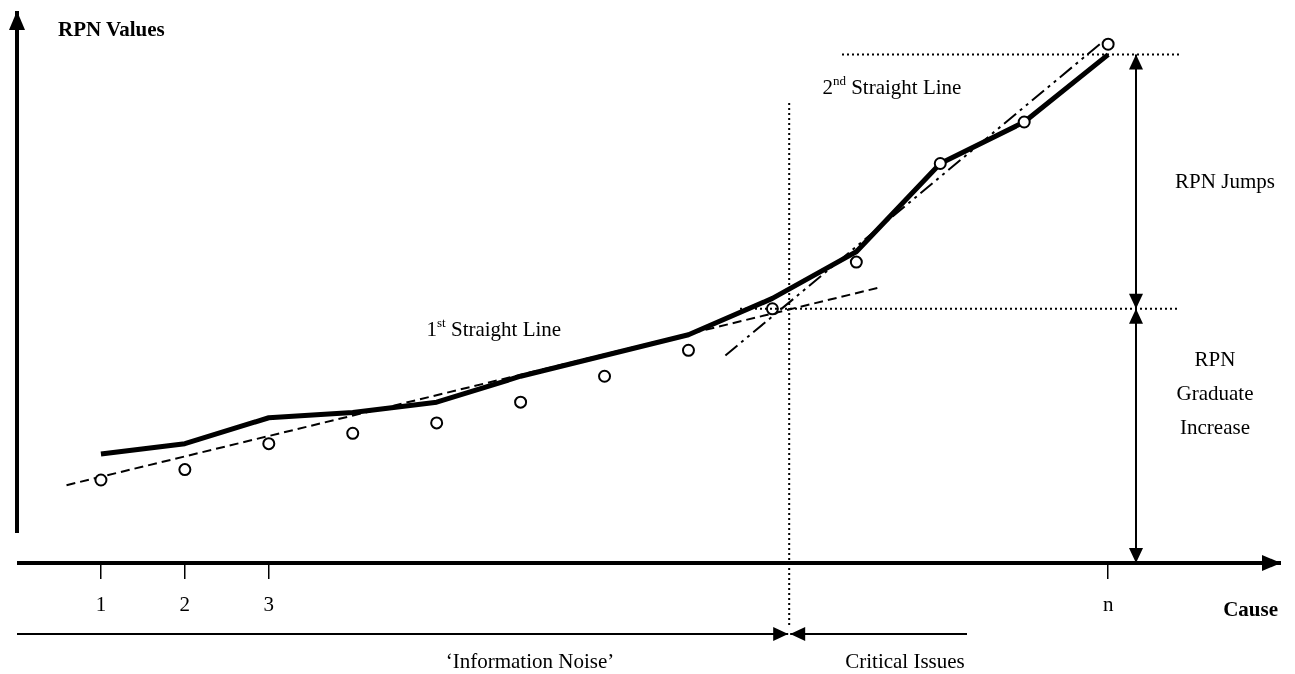  What do you see at coordinates (269, 604) in the screenshot?
I see `x-tick-label: 3` at bounding box center [269, 604].